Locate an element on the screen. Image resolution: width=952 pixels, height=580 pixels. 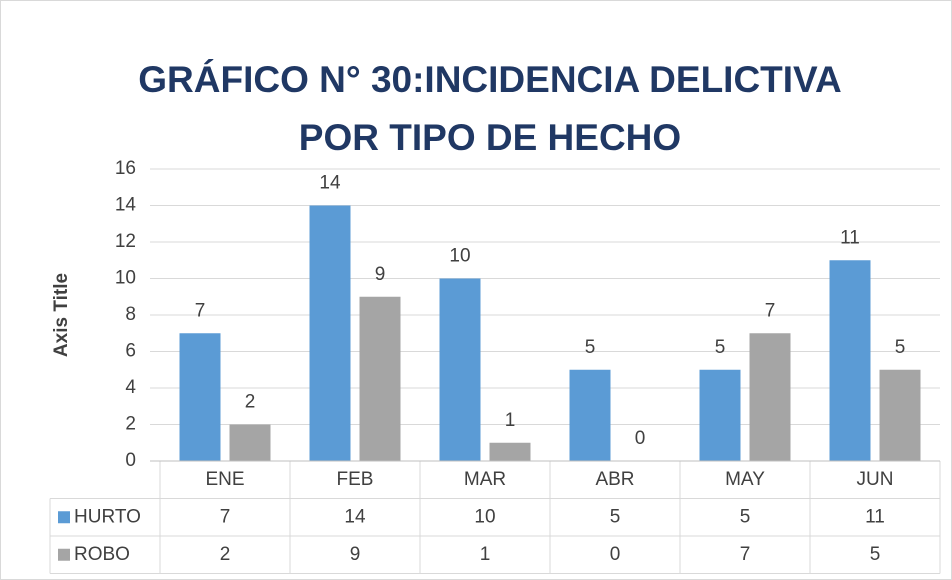
y-axis-title: Axis Title is located at coordinates (61, 315).